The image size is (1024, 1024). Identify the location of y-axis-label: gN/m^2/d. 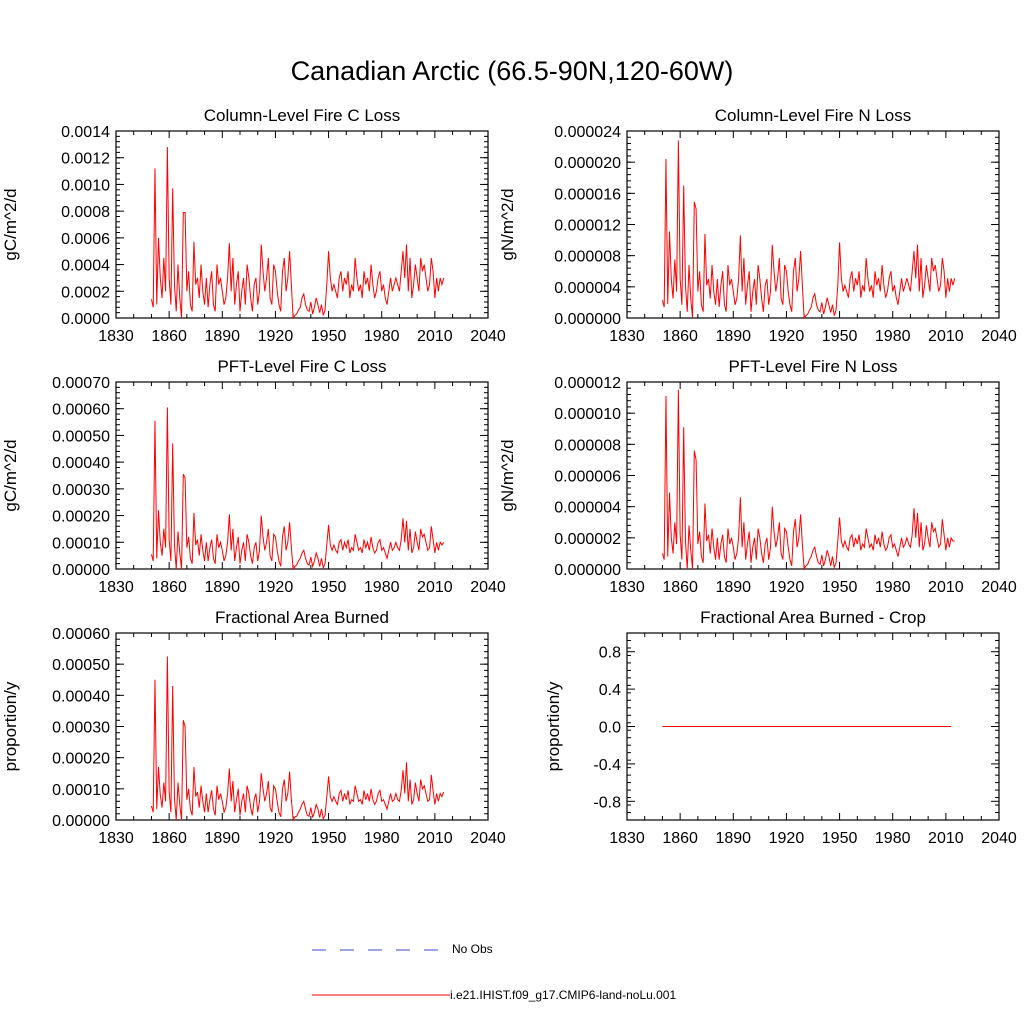
(507, 224).